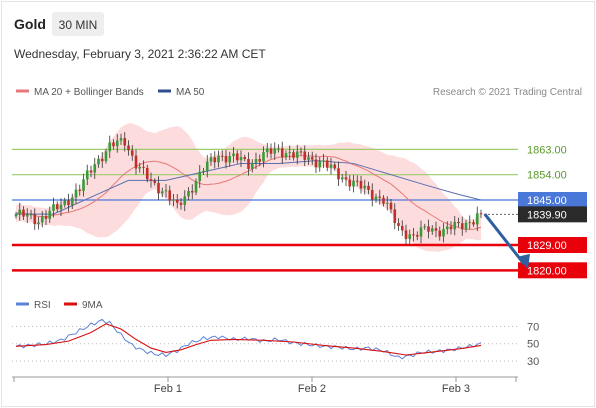  Describe the element at coordinates (552, 200) in the screenshot. I see `pivot-label-box` at that location.